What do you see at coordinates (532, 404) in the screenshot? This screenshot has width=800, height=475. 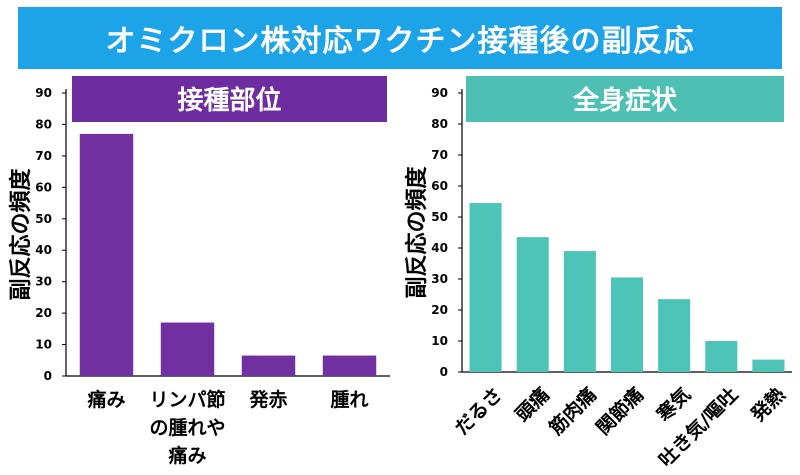 I see `x-tick-label: 頭痛` at bounding box center [532, 404].